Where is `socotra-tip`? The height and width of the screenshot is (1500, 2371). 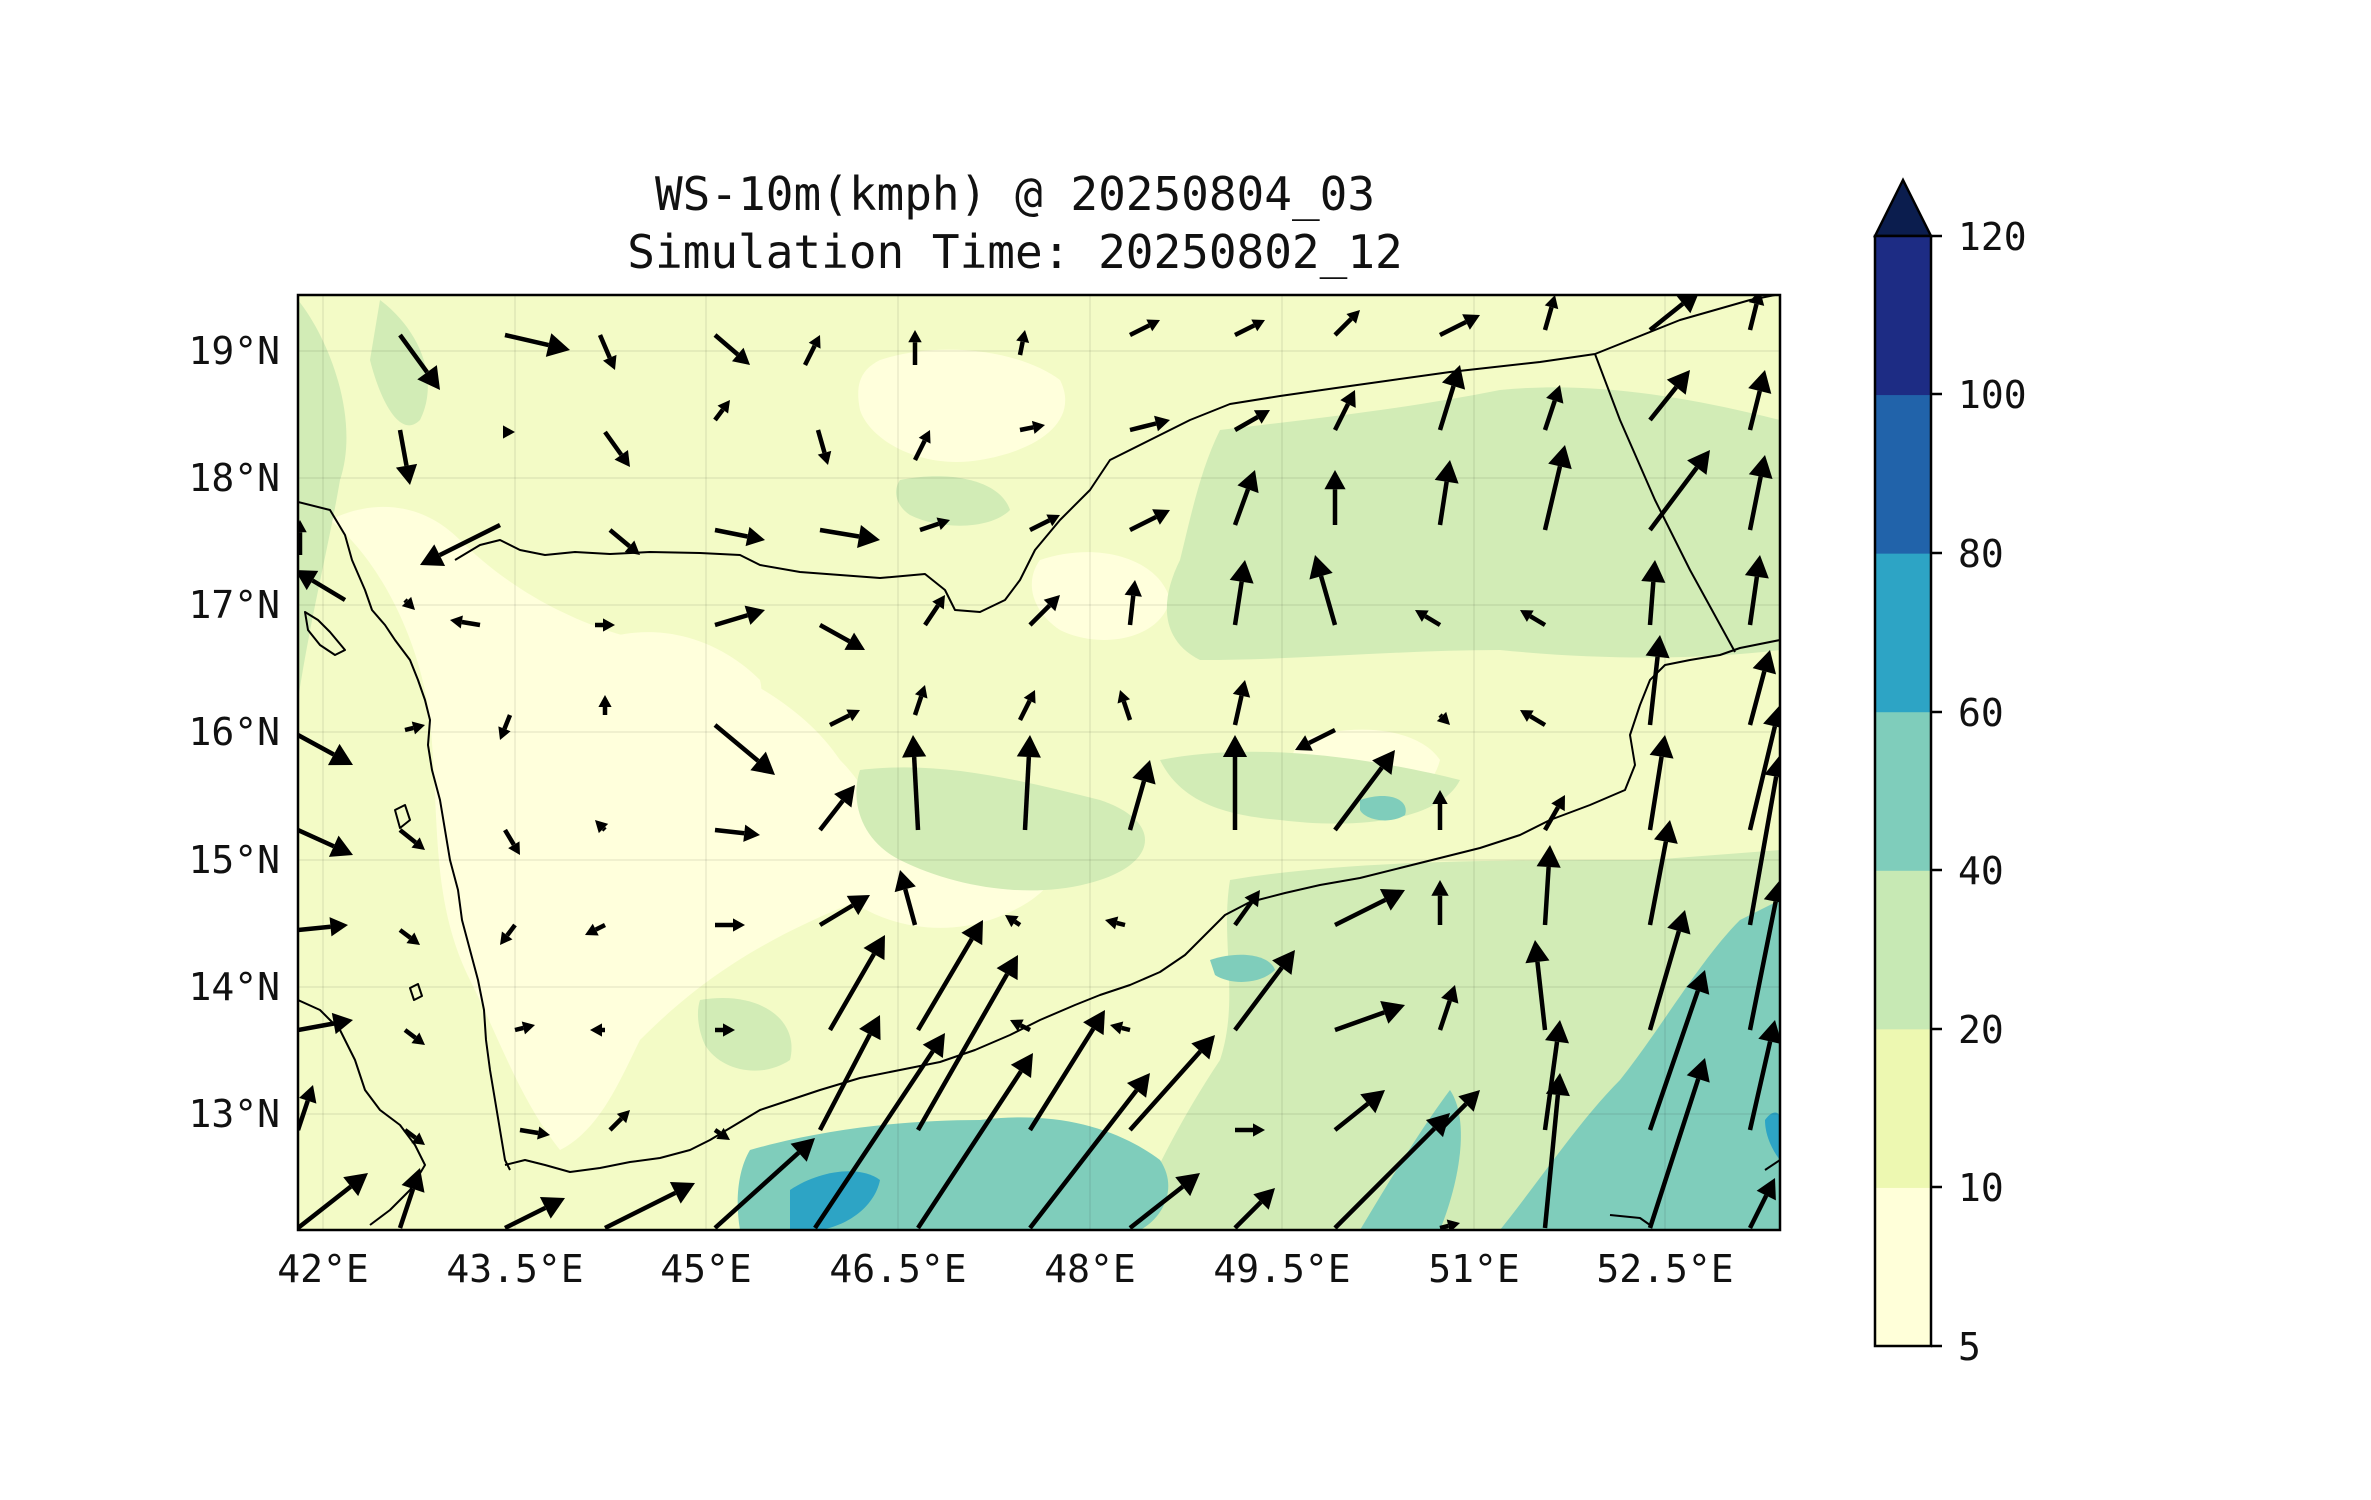
socotra-tip is located at coordinates (1772, 1165).